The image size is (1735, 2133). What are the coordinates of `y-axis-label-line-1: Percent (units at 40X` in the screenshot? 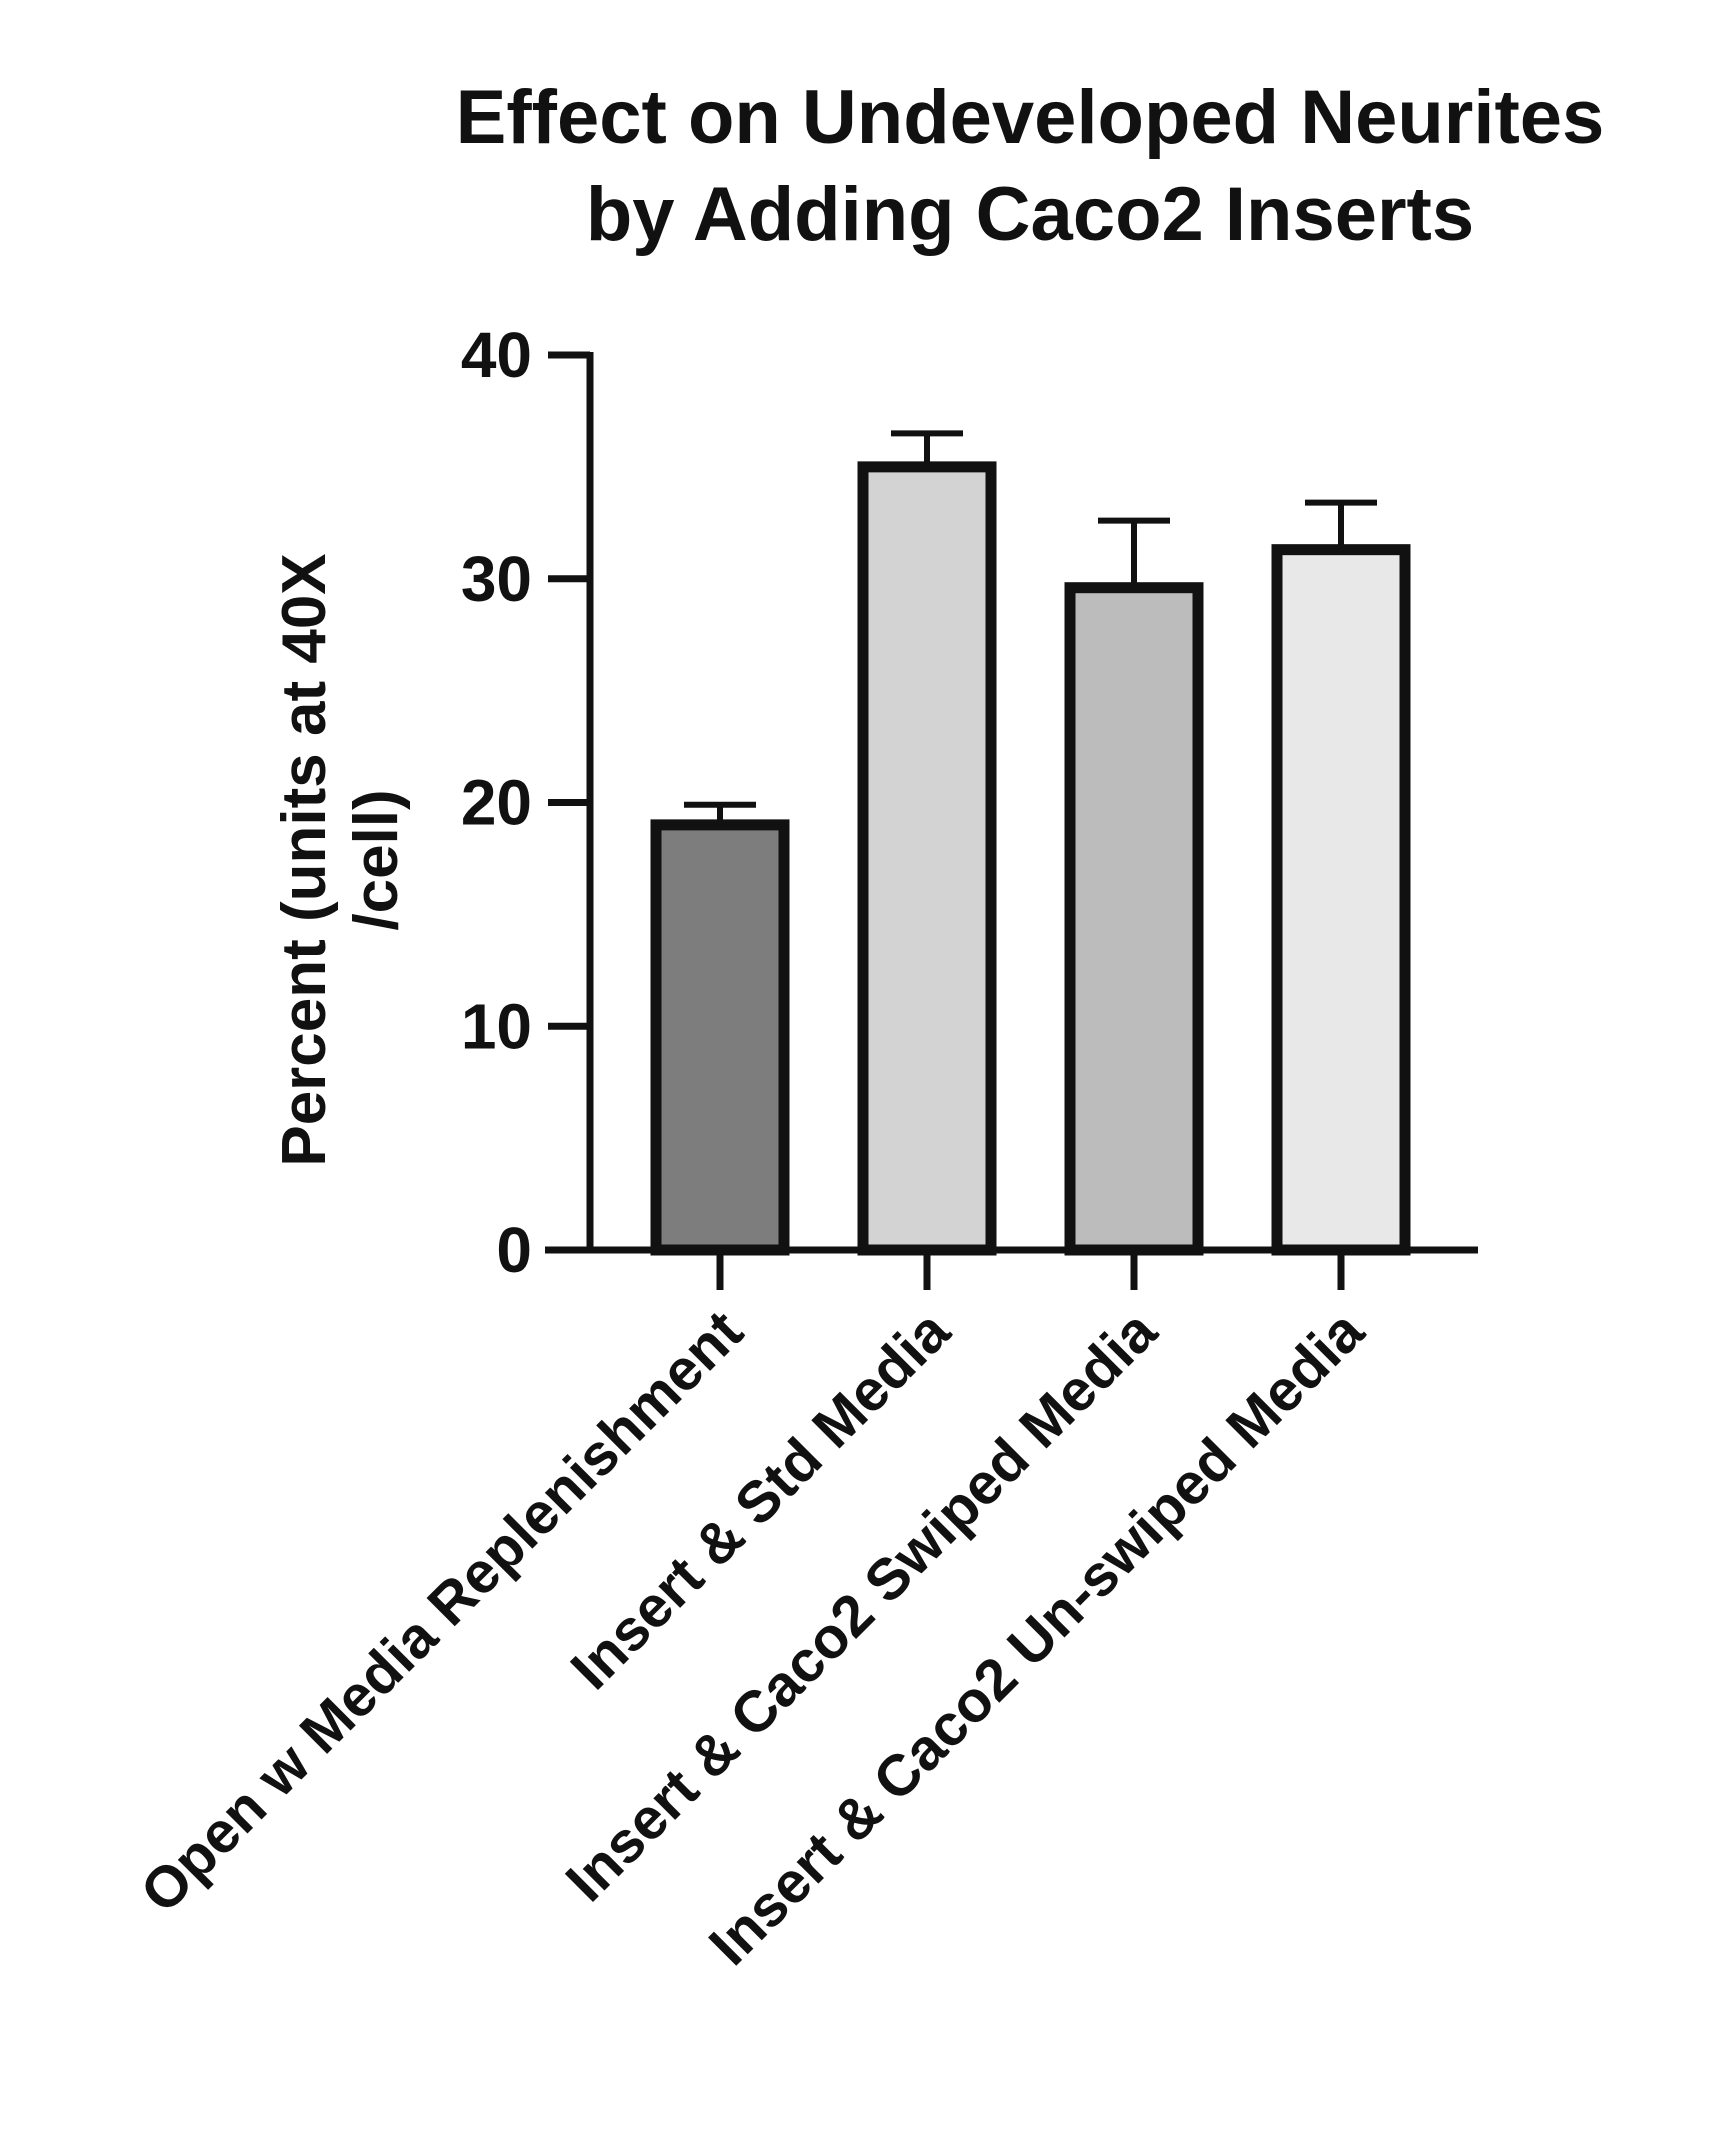 It's located at (304, 859).